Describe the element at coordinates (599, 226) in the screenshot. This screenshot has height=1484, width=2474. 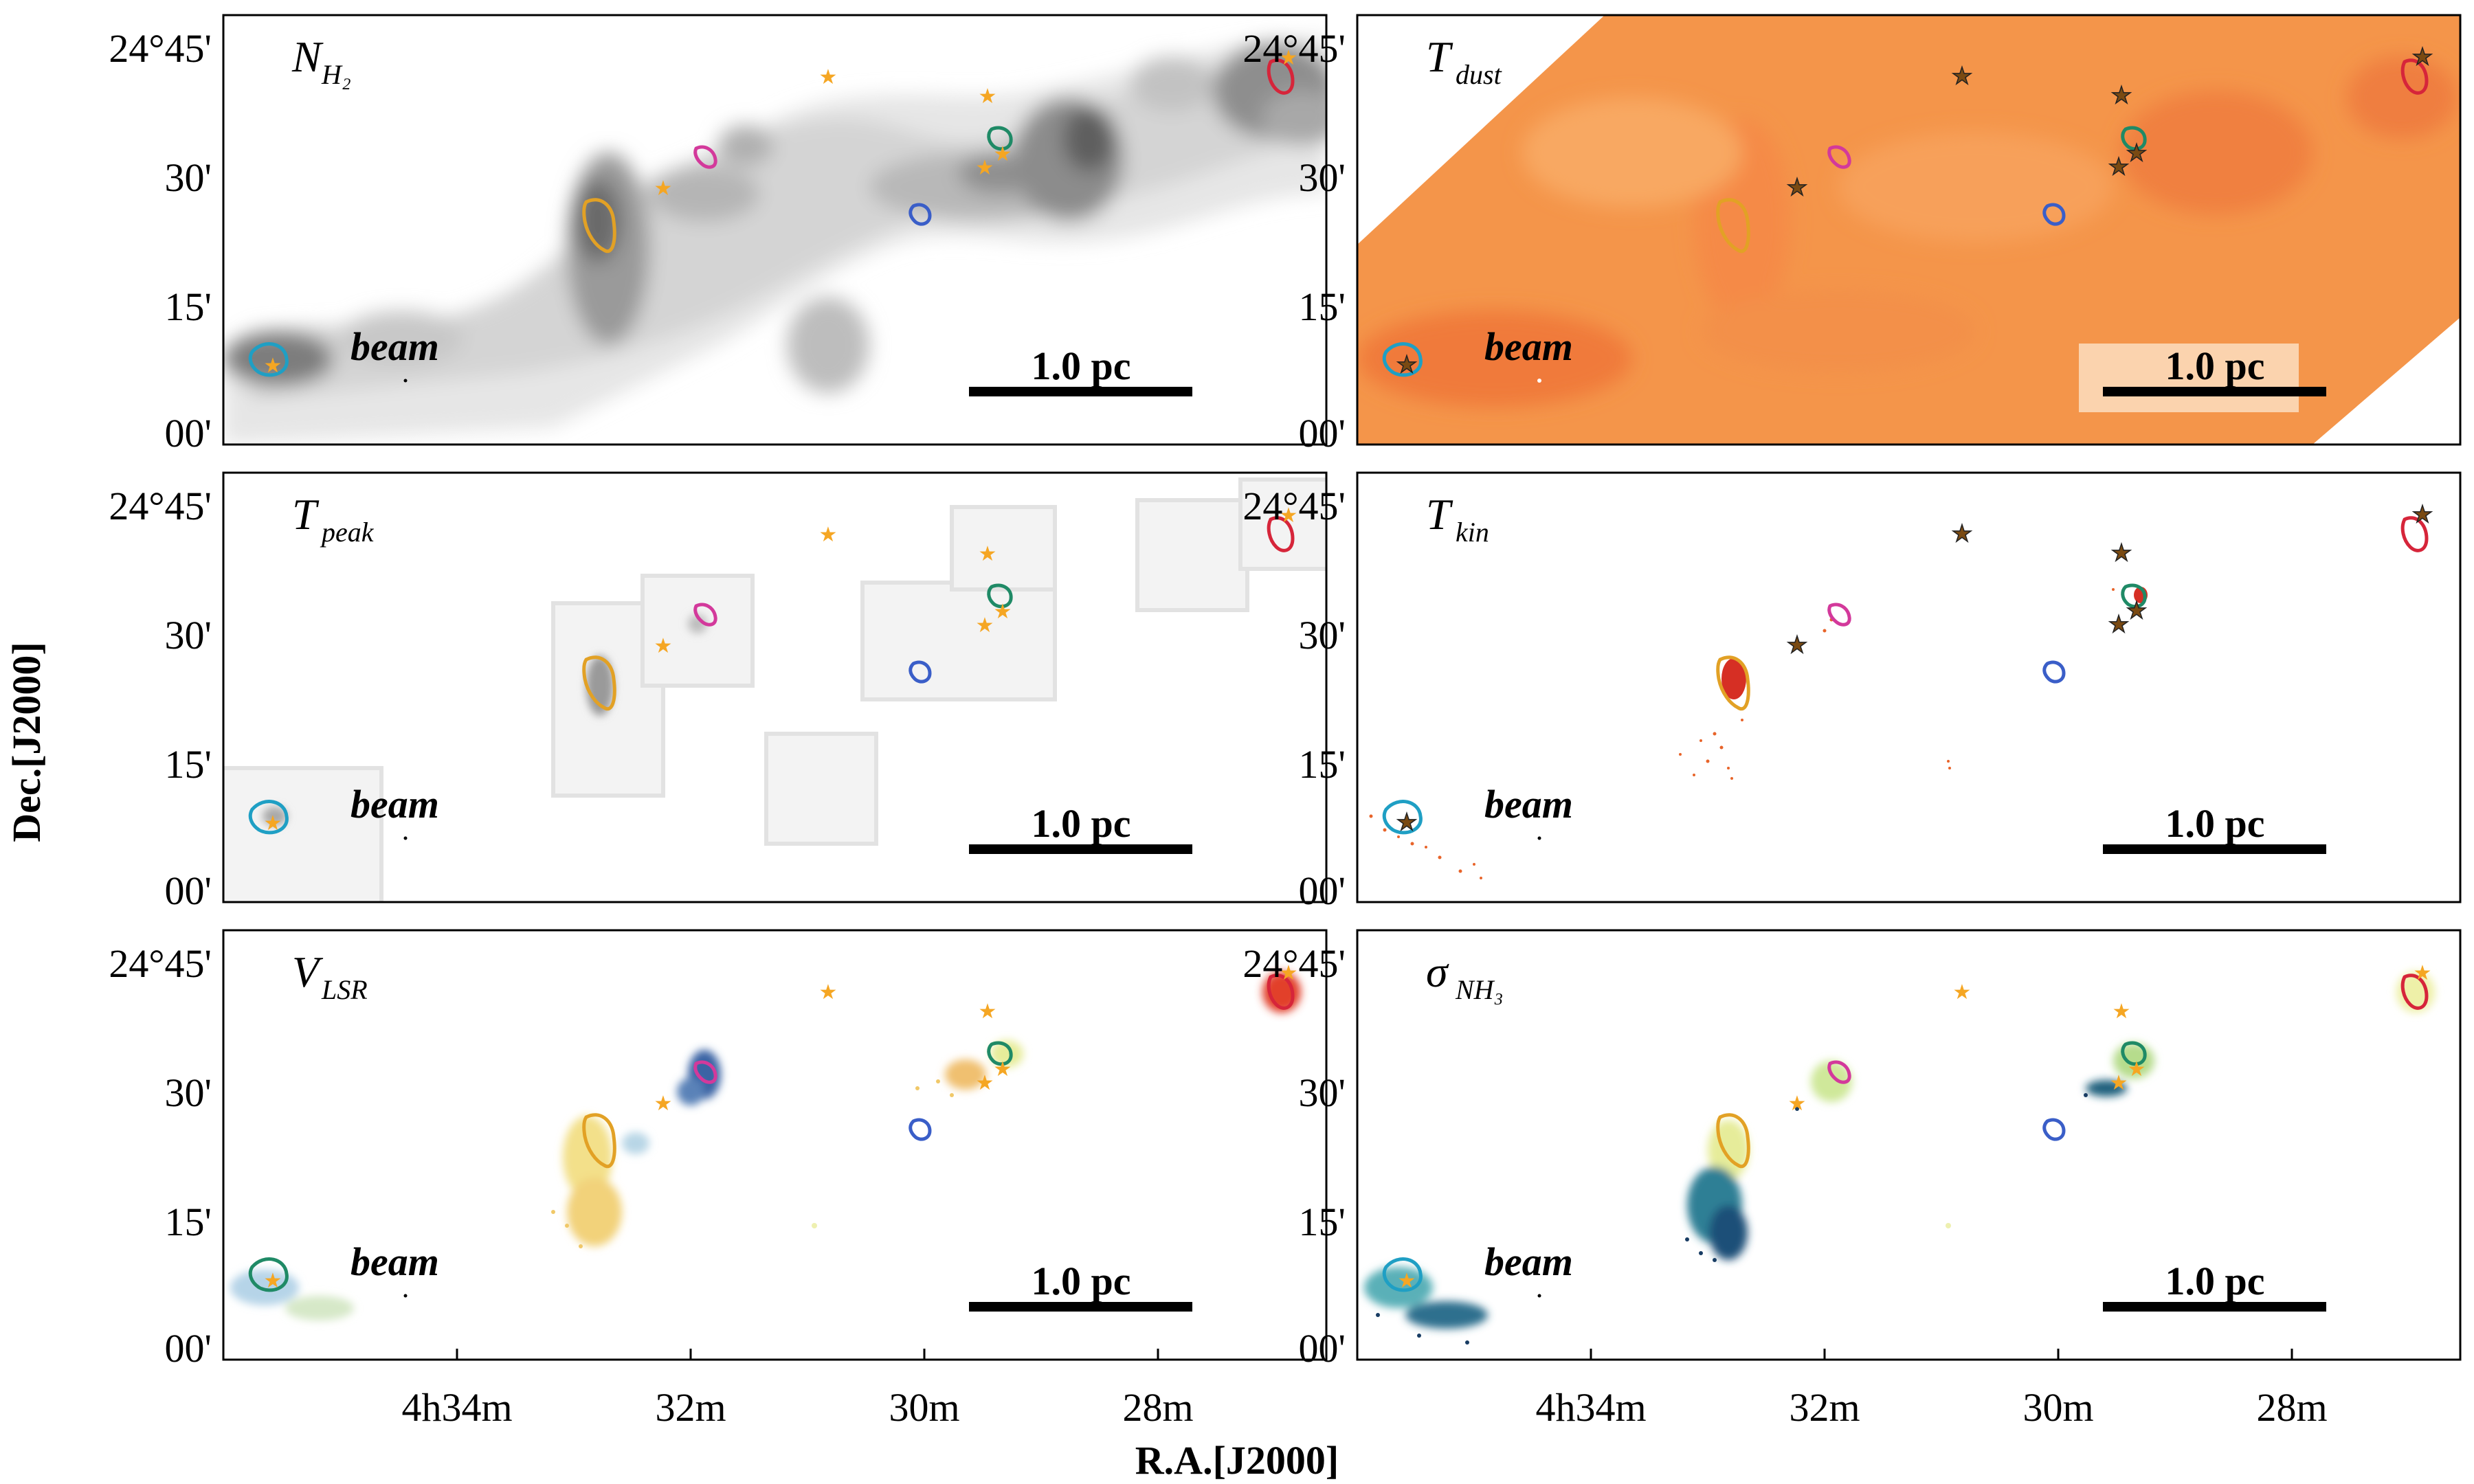
I see `contour-orange` at that location.